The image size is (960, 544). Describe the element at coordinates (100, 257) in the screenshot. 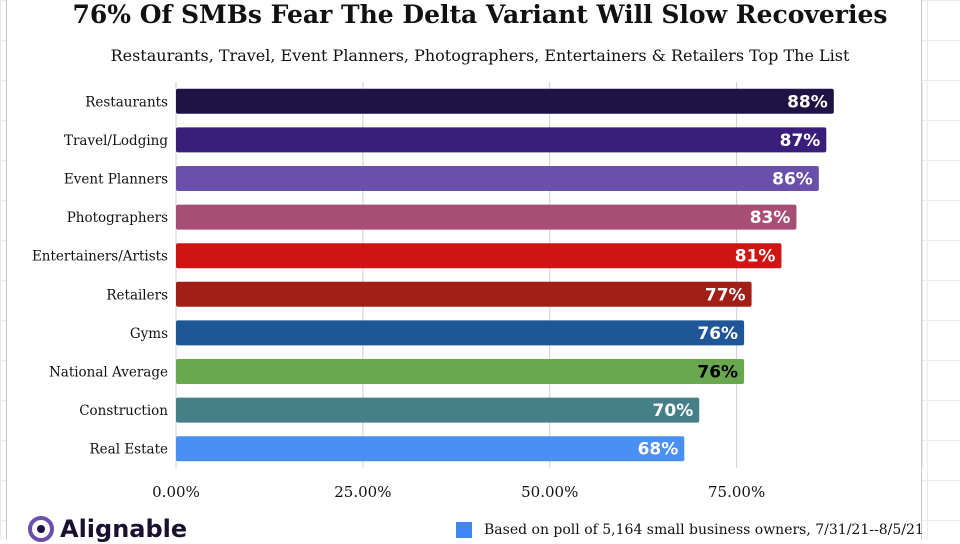

I see `category-label-4: Entertainers/Artists` at that location.